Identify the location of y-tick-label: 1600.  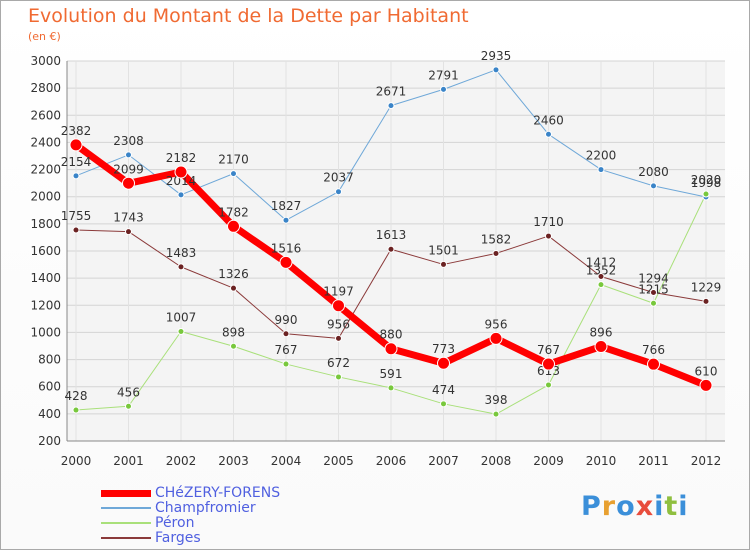
(45, 251).